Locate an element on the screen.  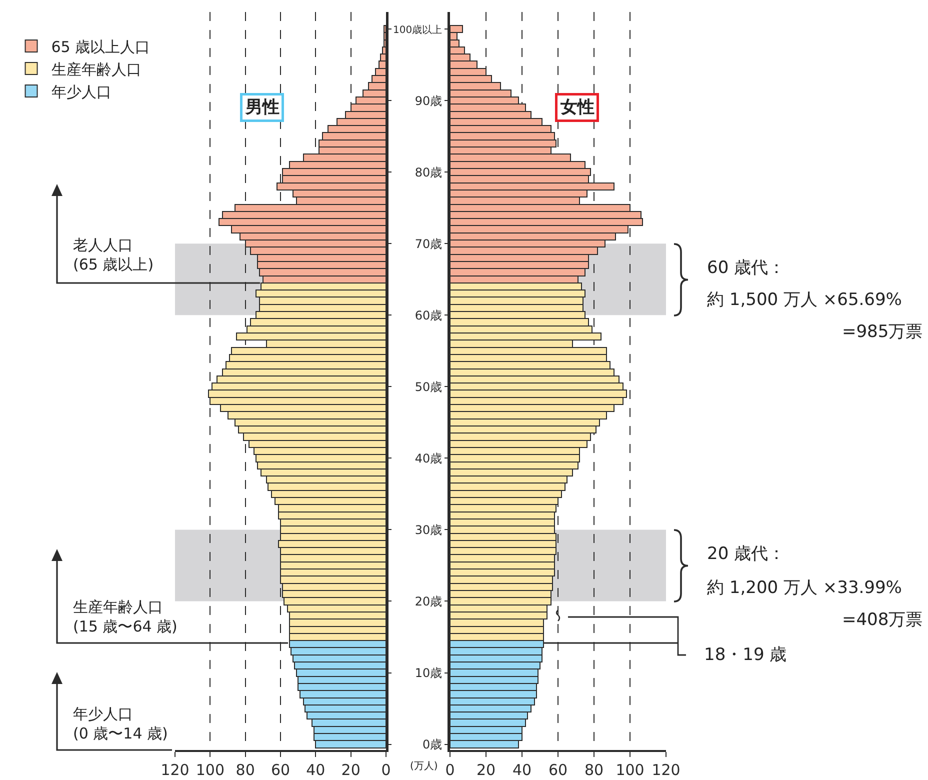
y-tick-label: 70歳 is located at coordinates (428, 243).